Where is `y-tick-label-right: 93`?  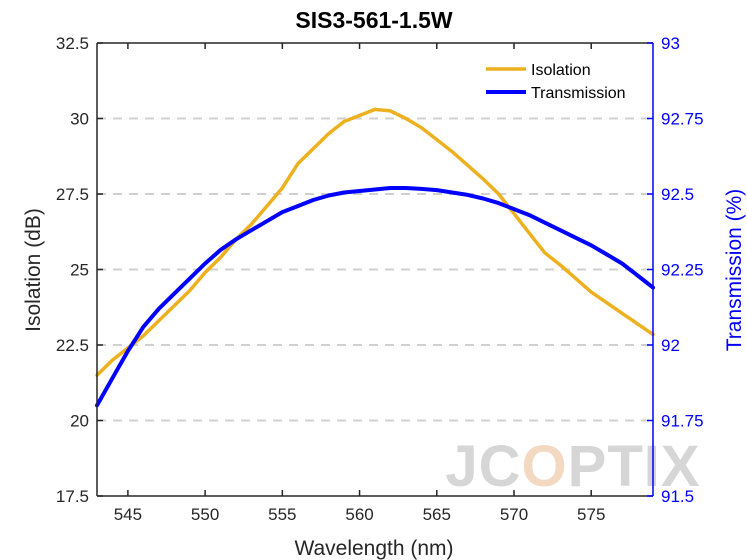 y-tick-label-right: 93 is located at coordinates (670, 43).